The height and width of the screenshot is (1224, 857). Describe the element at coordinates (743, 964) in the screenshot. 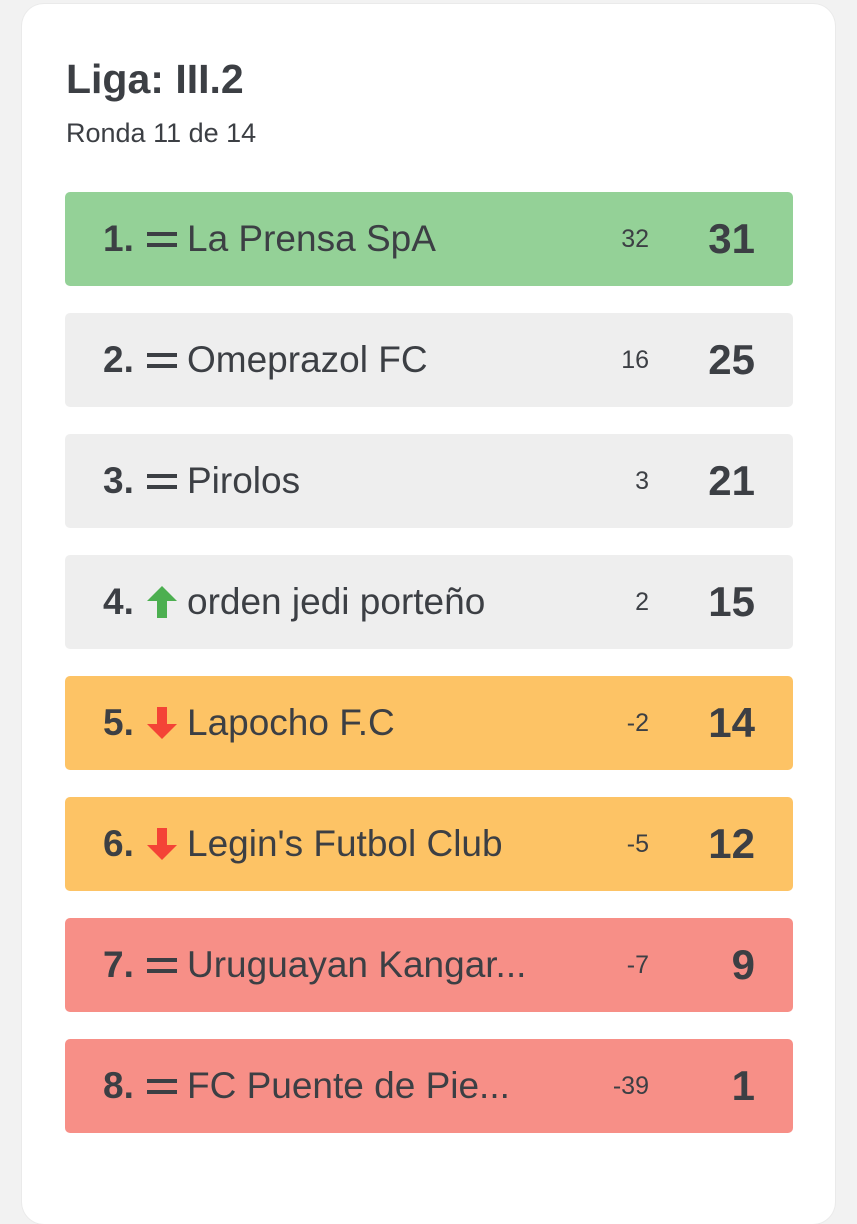

I see `points: 9` at that location.